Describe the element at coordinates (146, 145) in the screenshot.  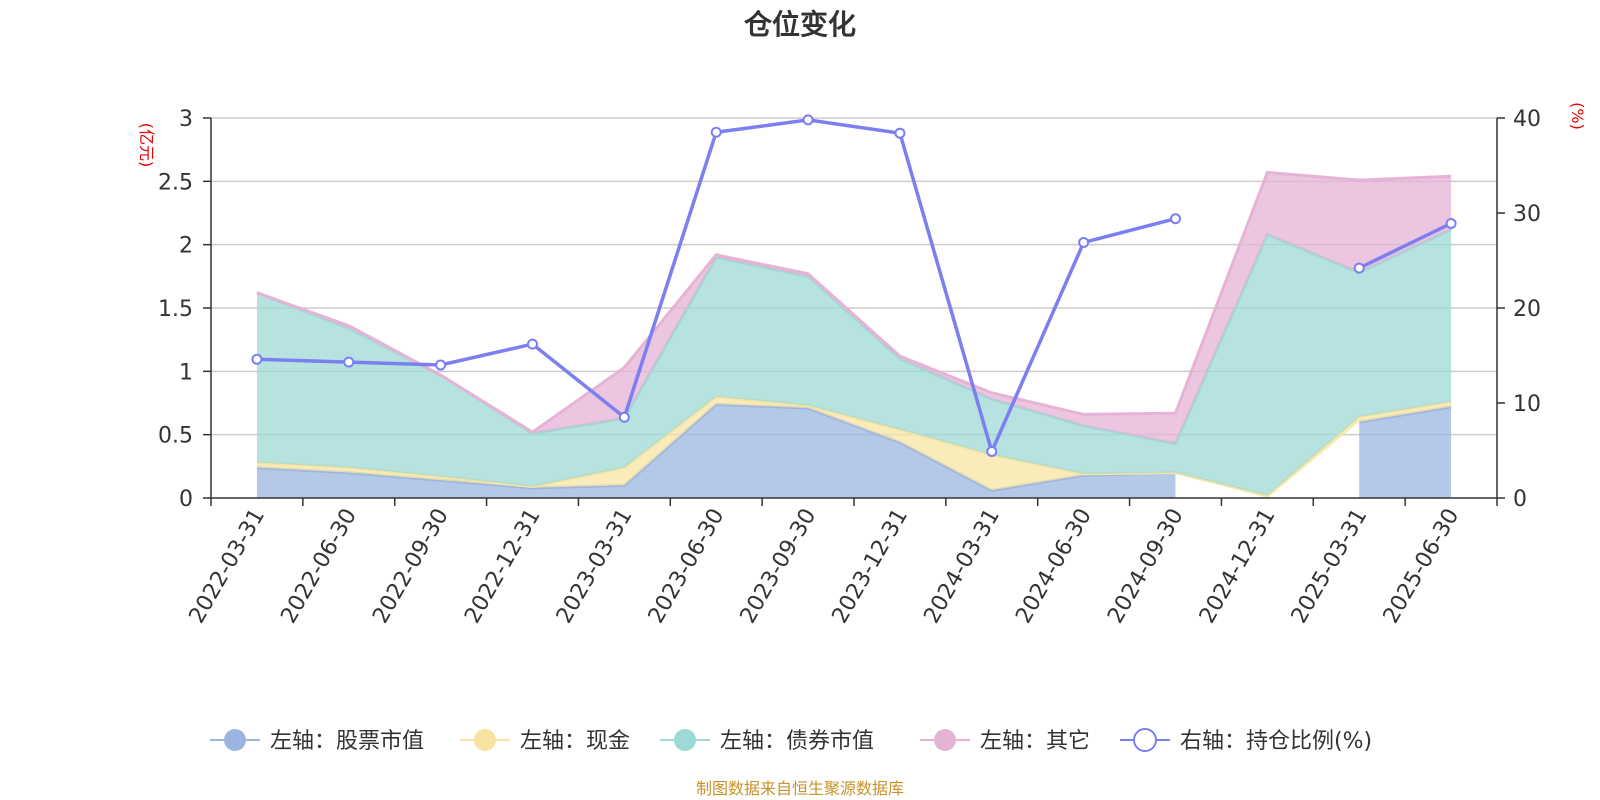
I see `left-axis-unit: (亿元)` at that location.